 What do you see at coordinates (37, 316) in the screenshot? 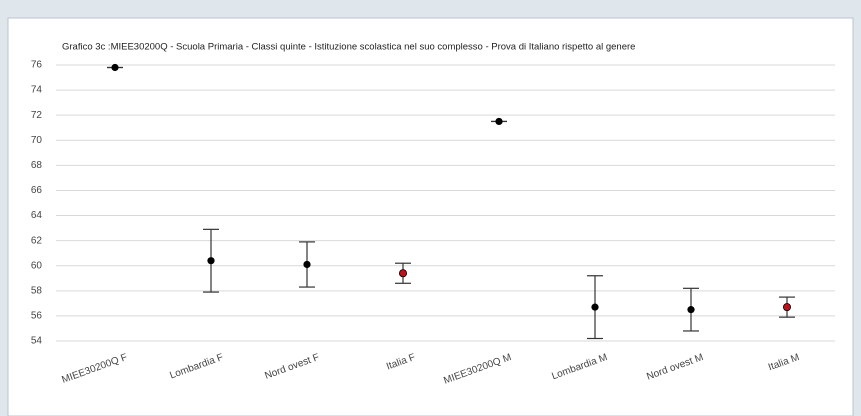
I see `y-tick-label: 56` at bounding box center [37, 316].